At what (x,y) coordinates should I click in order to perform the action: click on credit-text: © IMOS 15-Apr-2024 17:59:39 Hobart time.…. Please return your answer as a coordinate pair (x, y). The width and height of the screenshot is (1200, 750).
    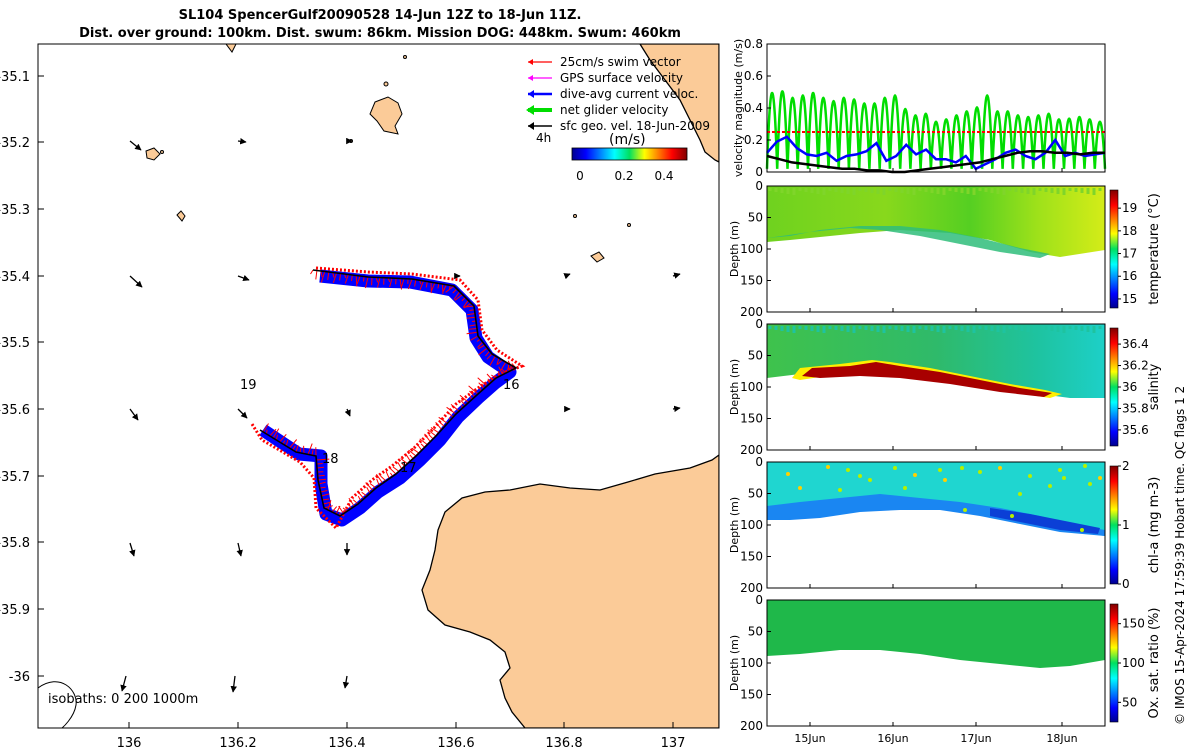
    Looking at the image, I should click on (1180, 555).